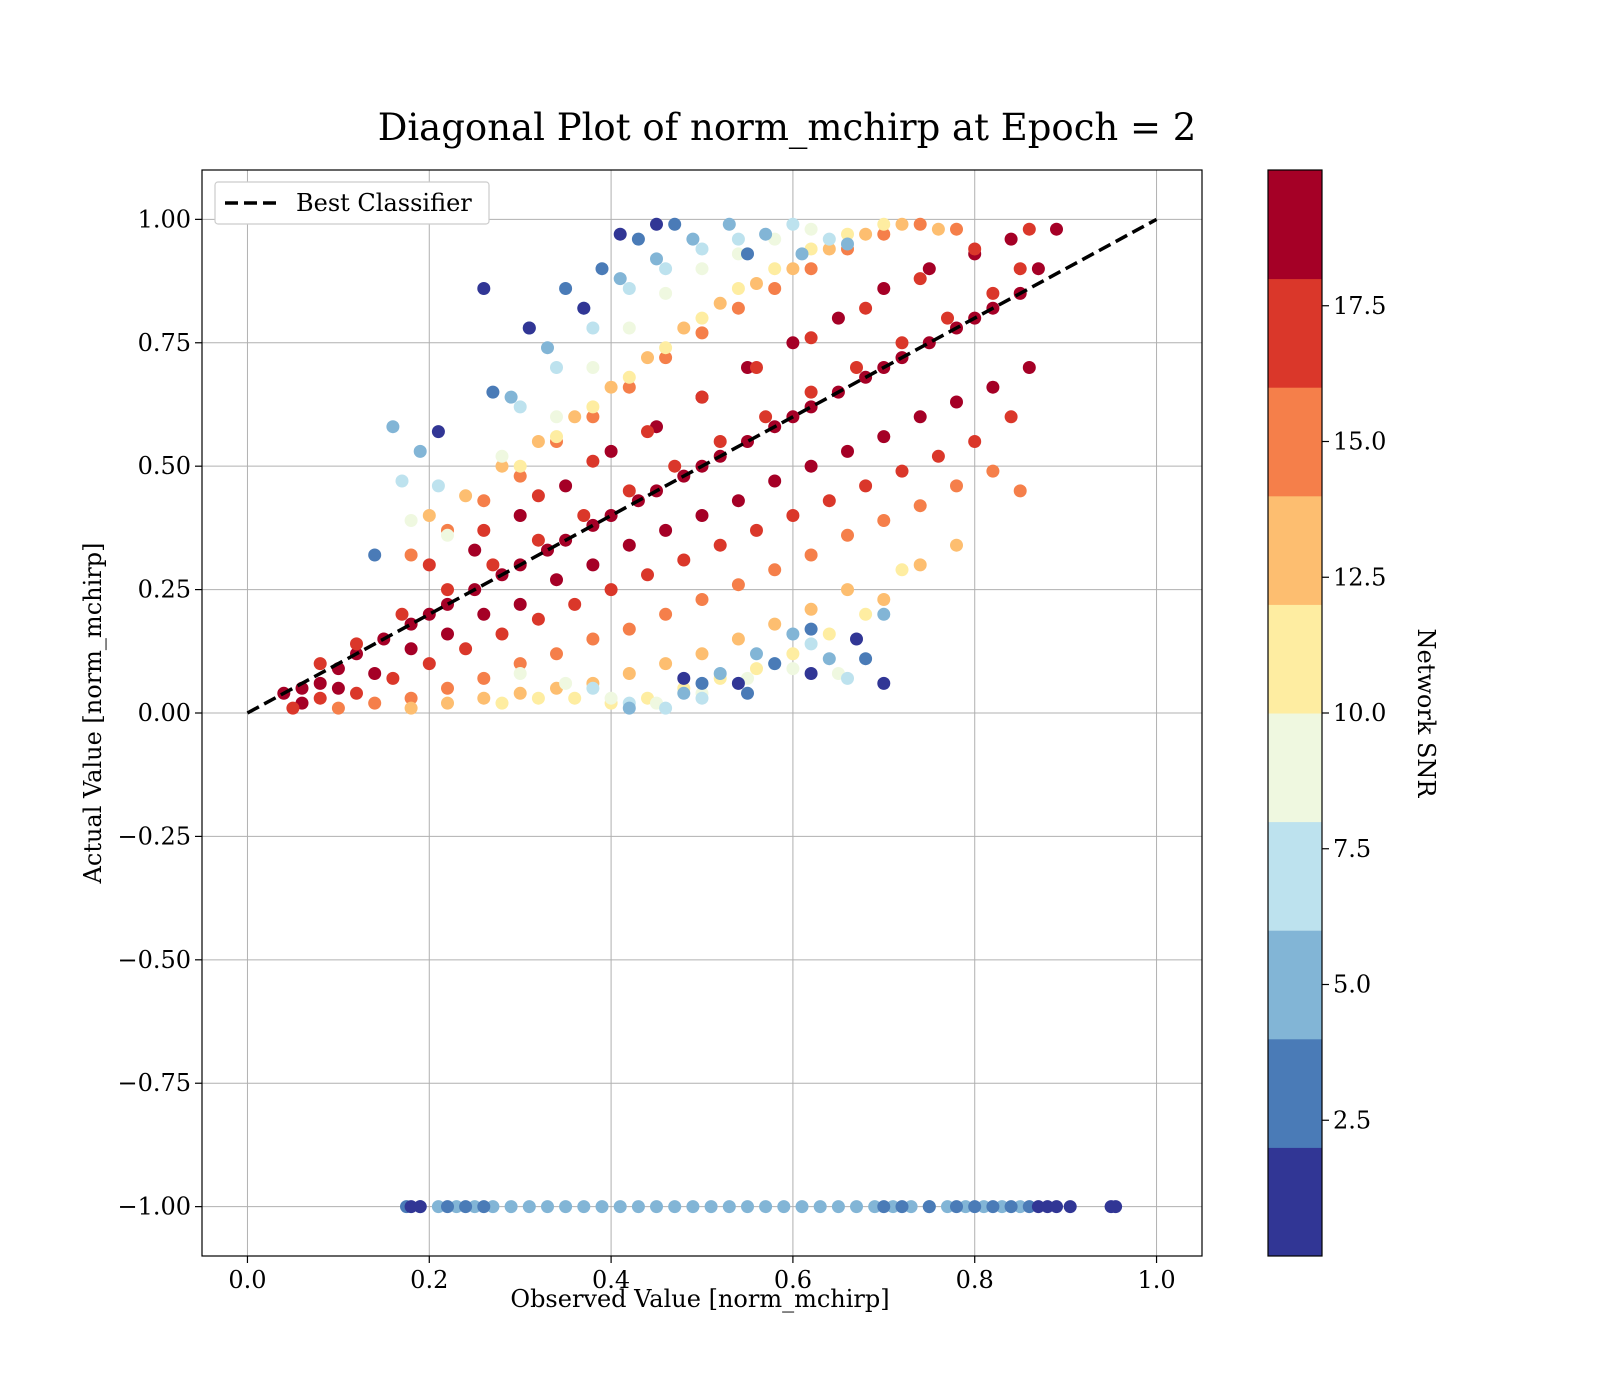 The image size is (1600, 1400). What do you see at coordinates (793, 1280) in the screenshot?
I see `x-tick-label: 0.6` at bounding box center [793, 1280].